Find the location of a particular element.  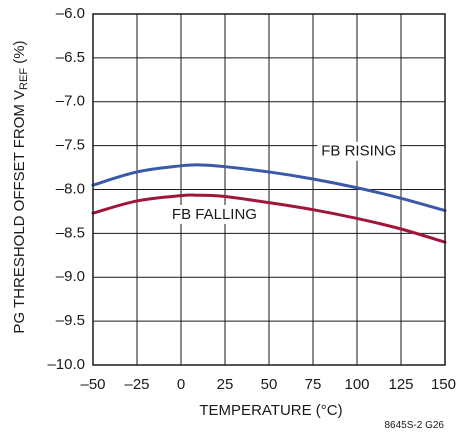

series-line-fb-falling is located at coordinates (269, 218).